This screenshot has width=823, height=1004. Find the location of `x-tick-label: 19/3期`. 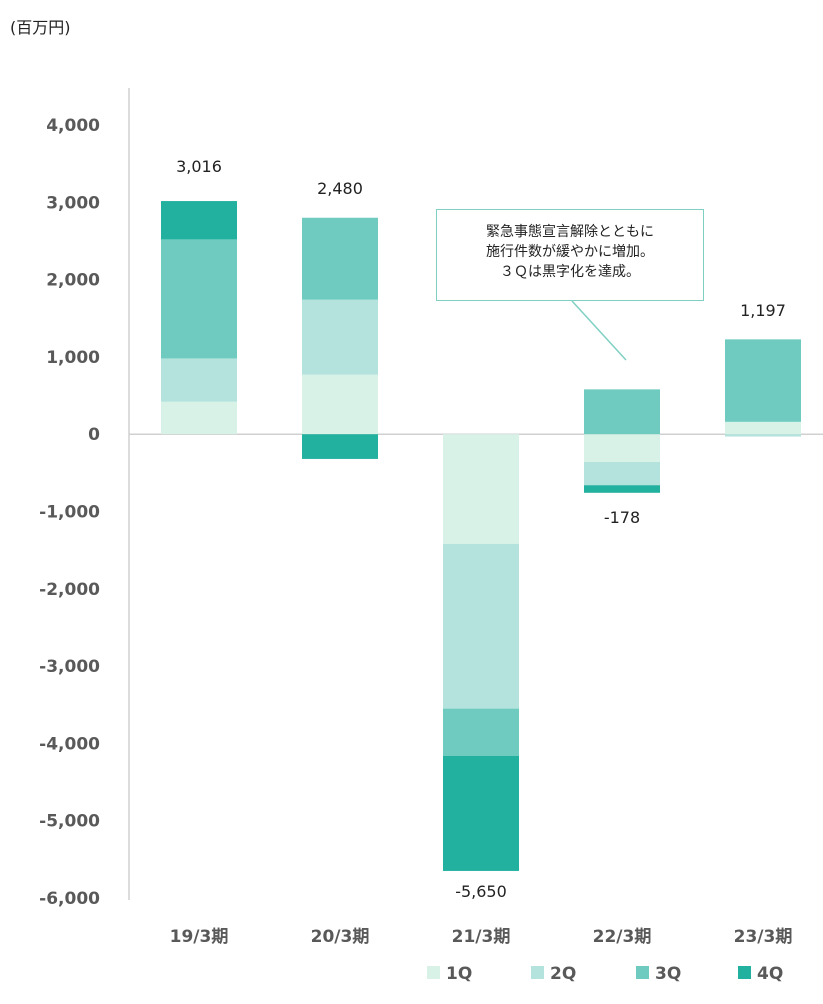

x-tick-label: 19/3期 is located at coordinates (199, 937).